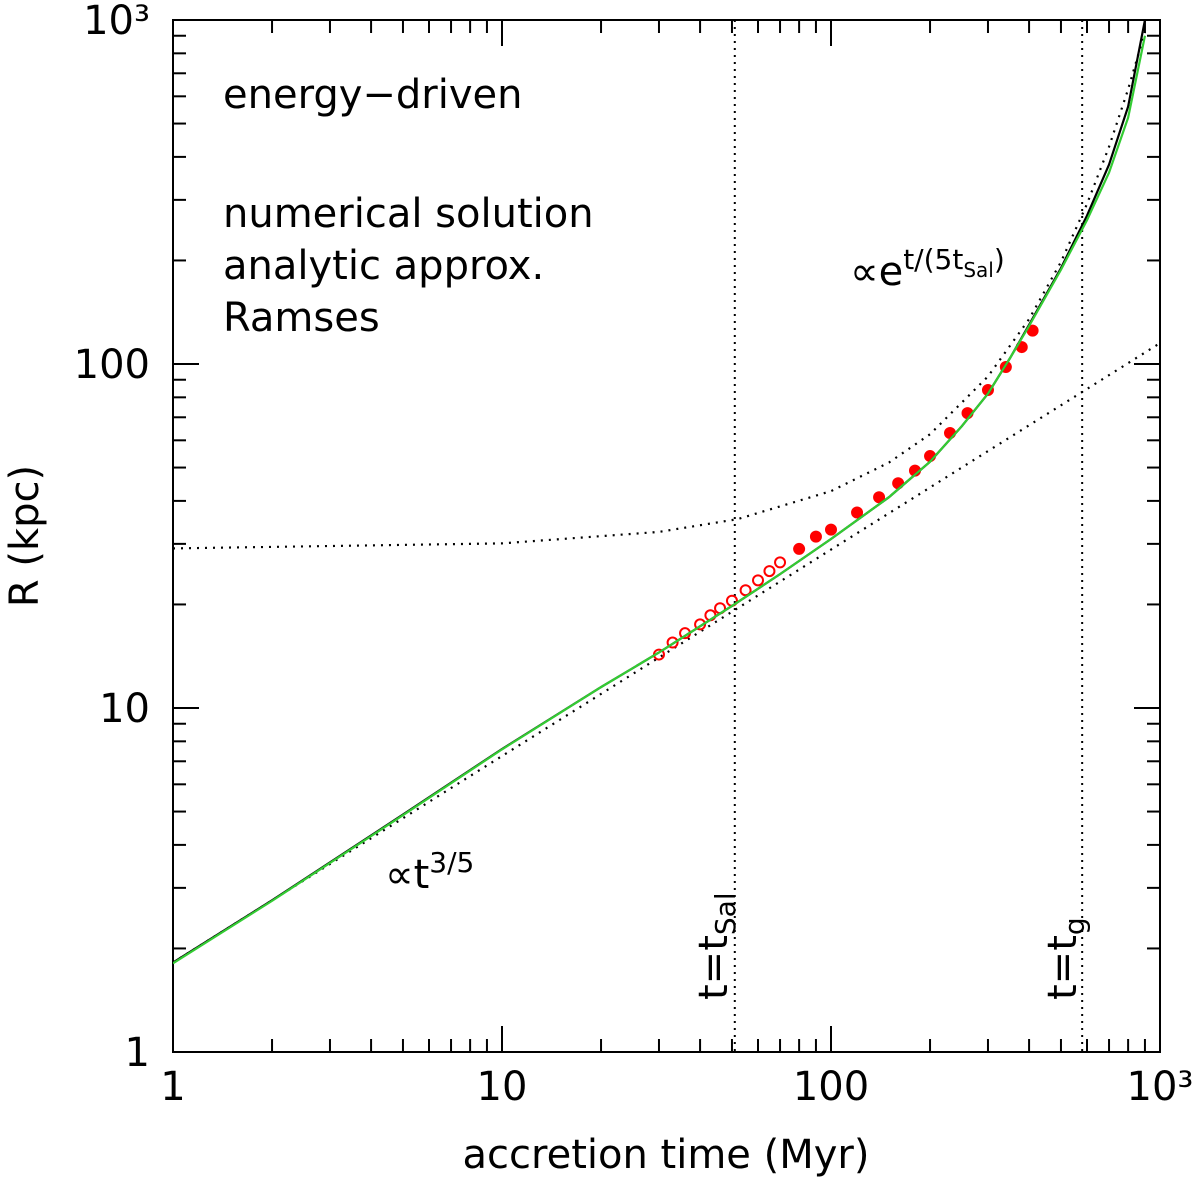 The image size is (1200, 1182). I want to click on annotation-part: t/(5t, so click(933, 259).